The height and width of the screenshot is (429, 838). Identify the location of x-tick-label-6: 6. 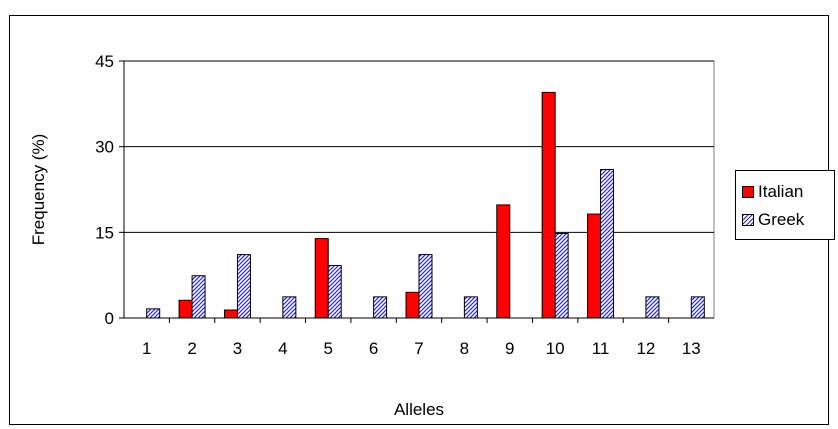
(373, 348).